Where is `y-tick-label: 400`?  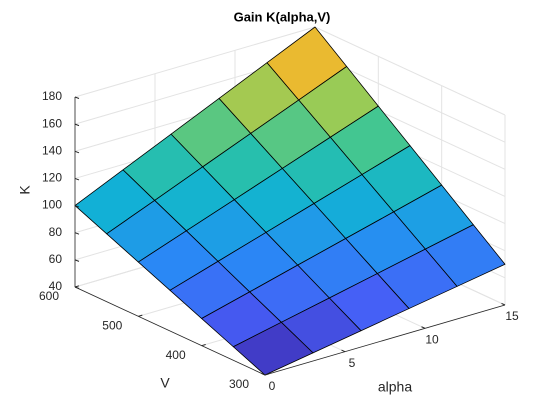 y-tick-label: 400 is located at coordinates (176, 355).